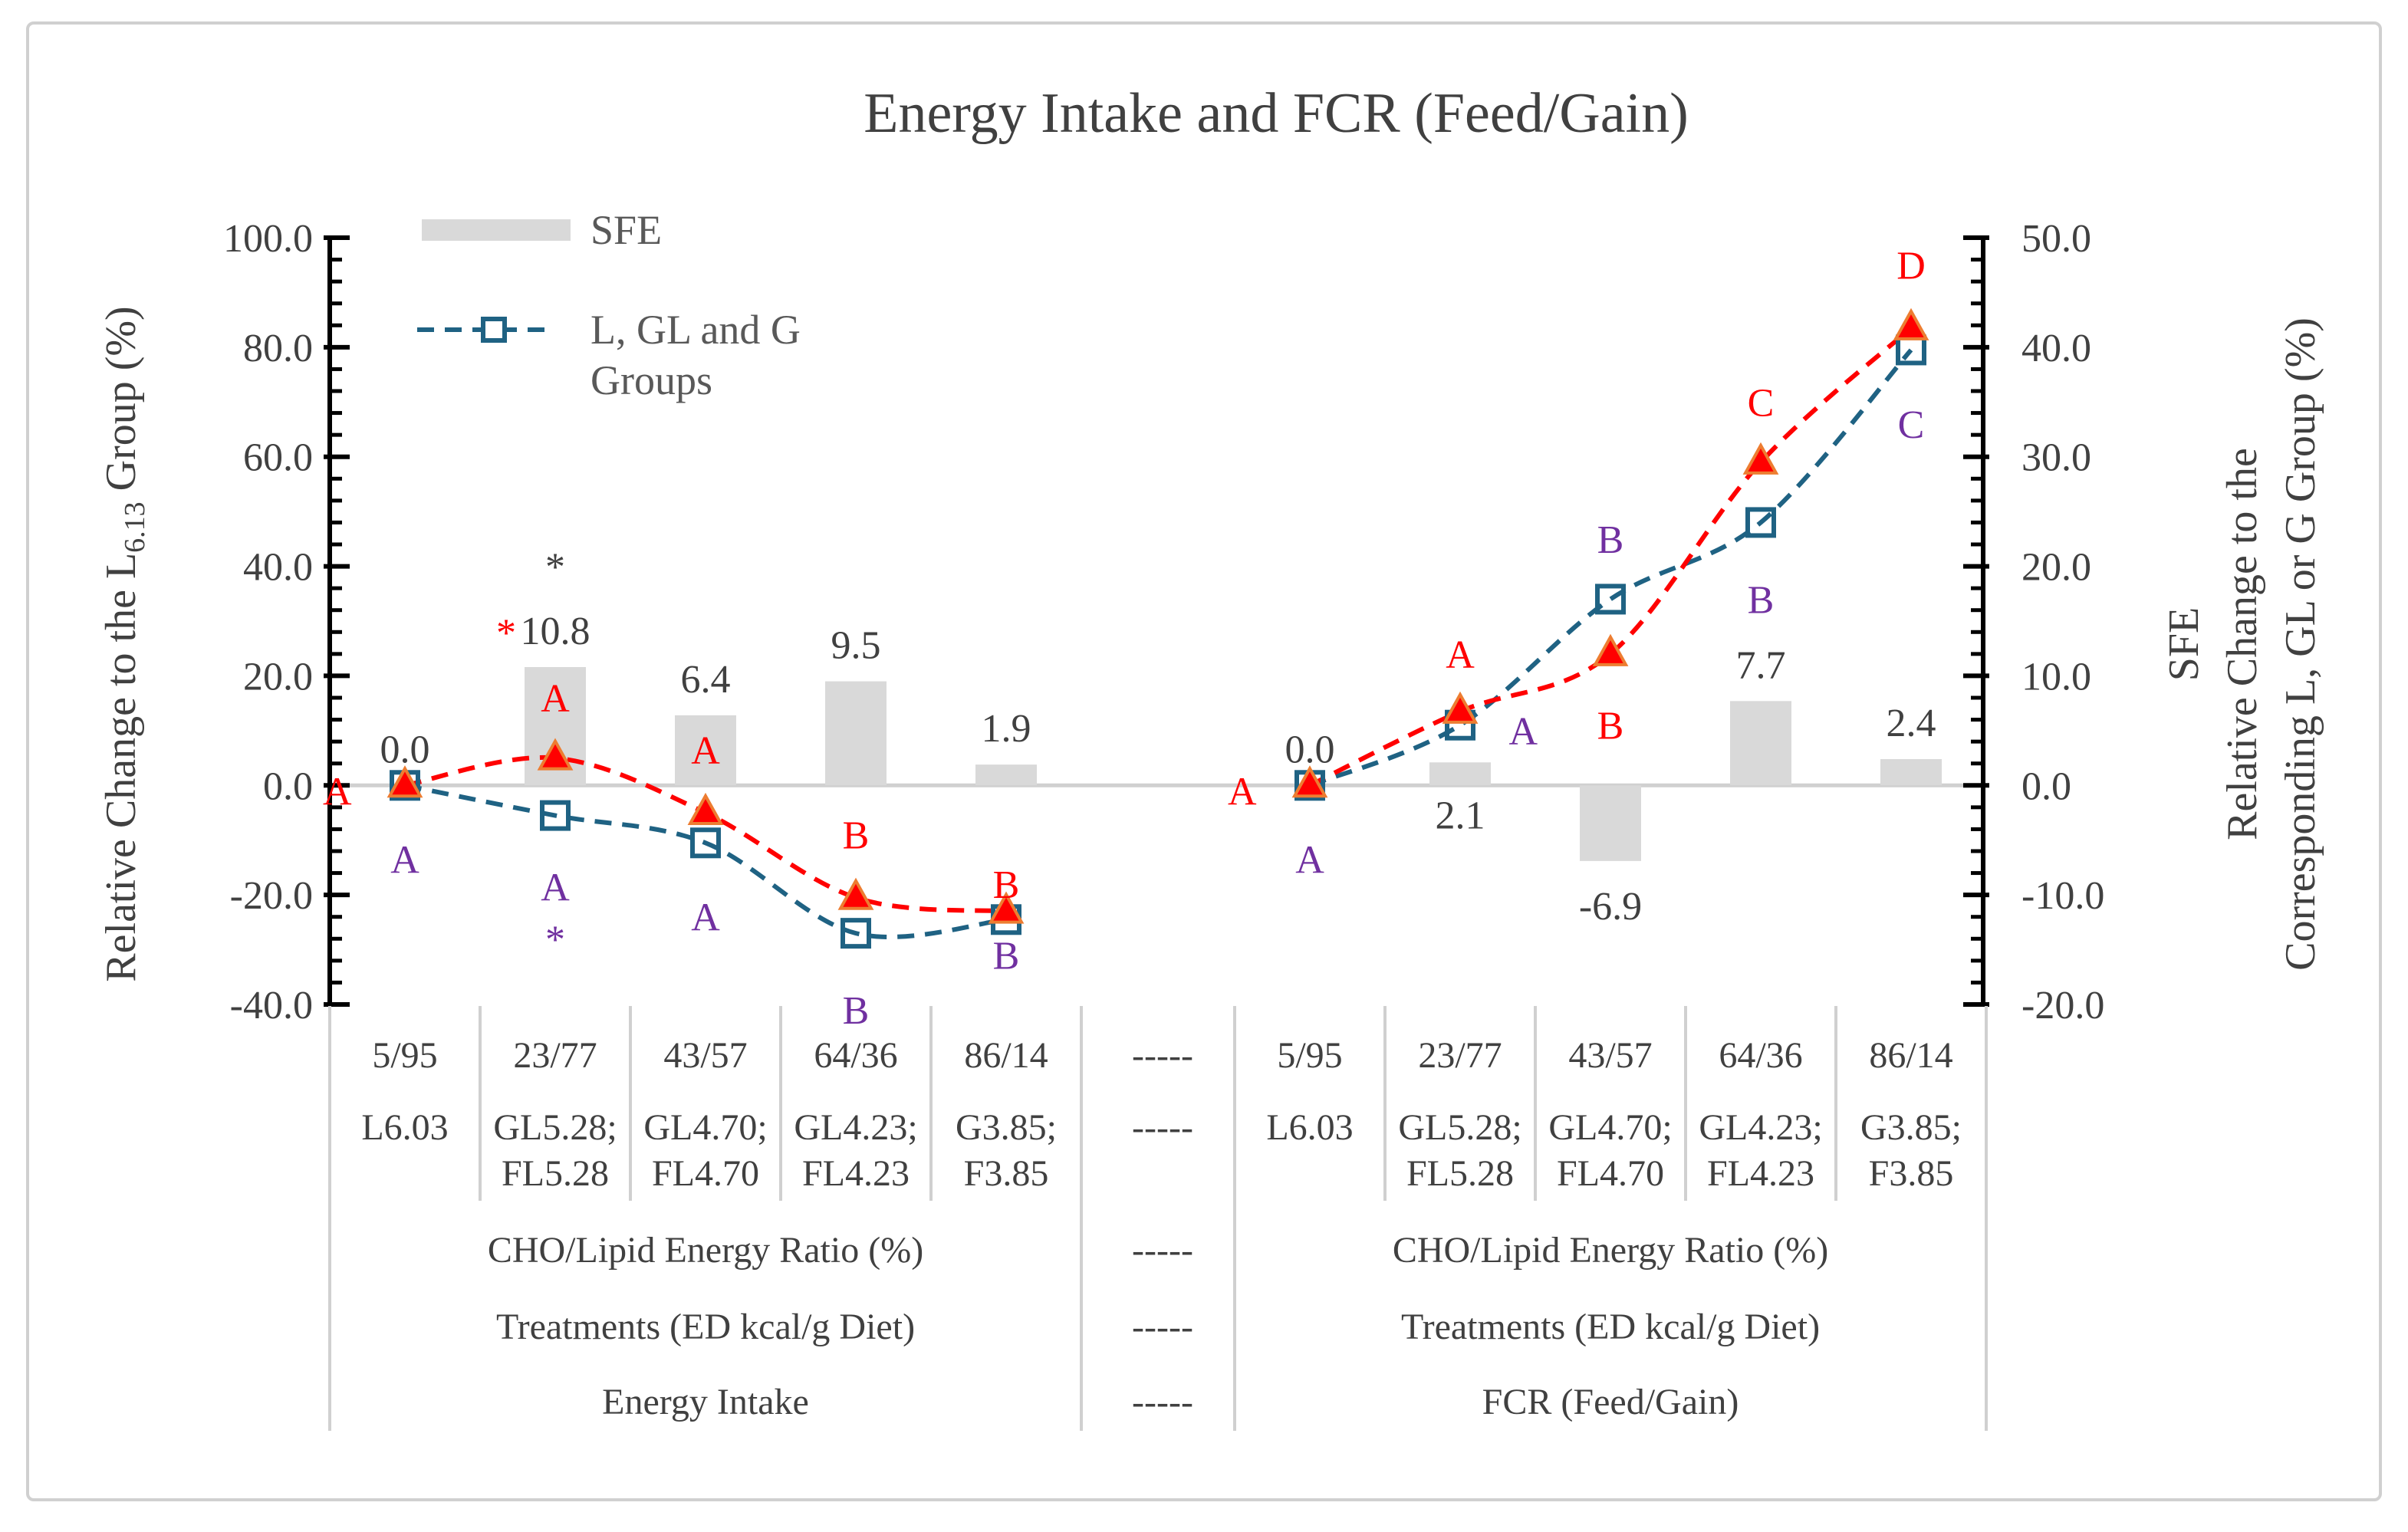 This screenshot has width=2408, height=1532. I want to click on left-axis-title: Relative Change to the L6.13 Group (%), so click(124, 643).